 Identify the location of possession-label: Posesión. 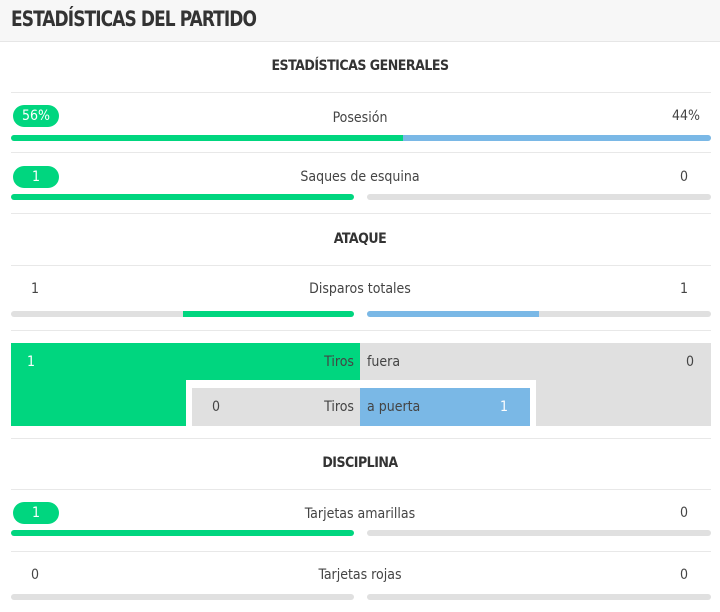
(360, 118).